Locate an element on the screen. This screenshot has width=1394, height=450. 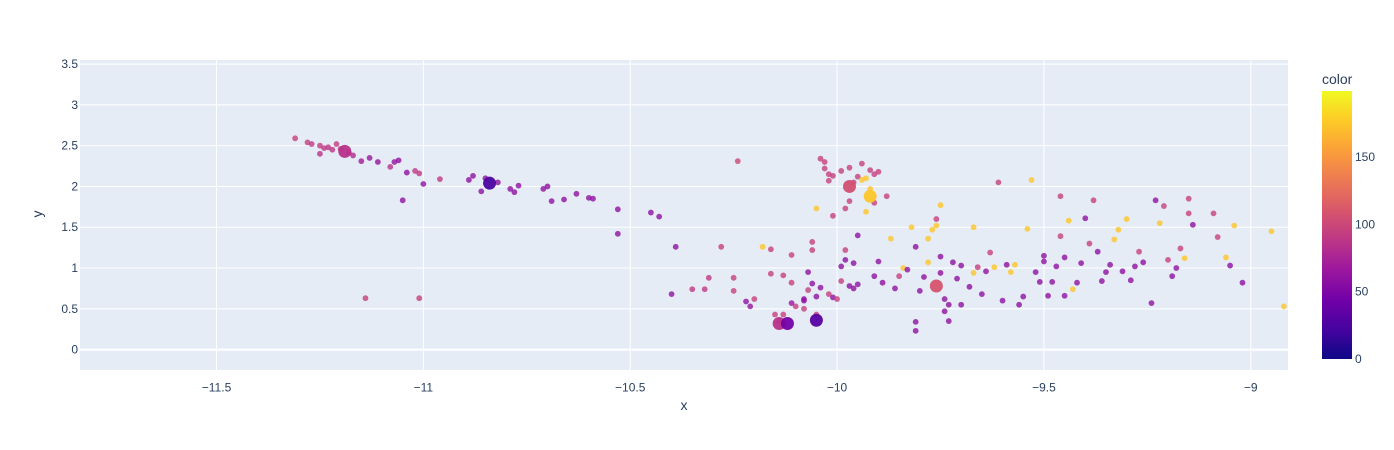
y-tick-label: 1.5 is located at coordinates (69, 227).